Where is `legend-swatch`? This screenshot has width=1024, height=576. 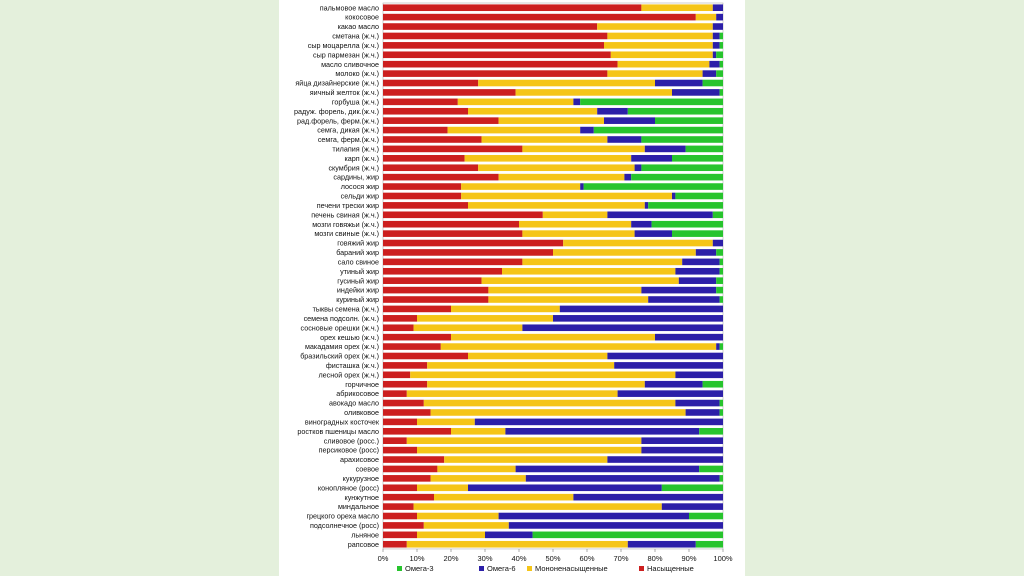
legend-swatch is located at coordinates (399, 568).